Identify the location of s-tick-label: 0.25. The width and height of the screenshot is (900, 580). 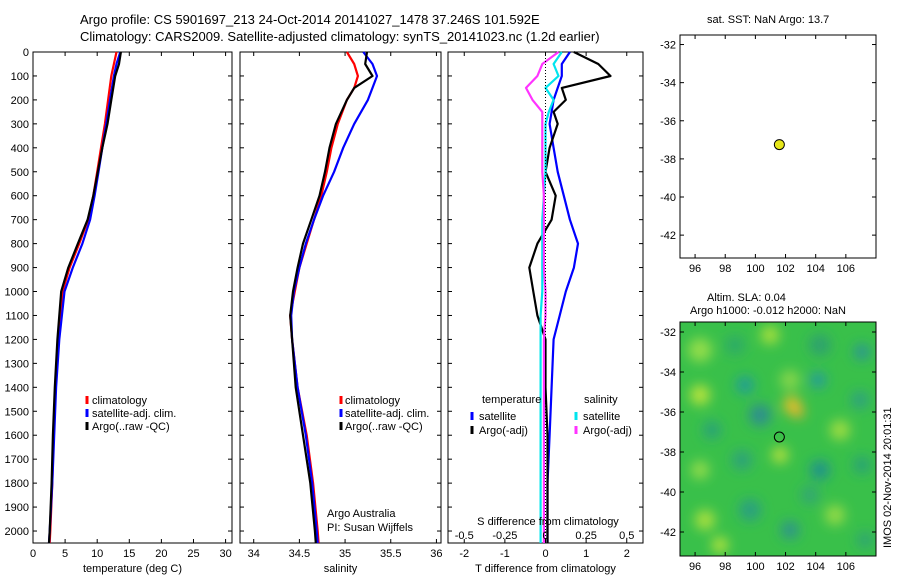
(585, 536).